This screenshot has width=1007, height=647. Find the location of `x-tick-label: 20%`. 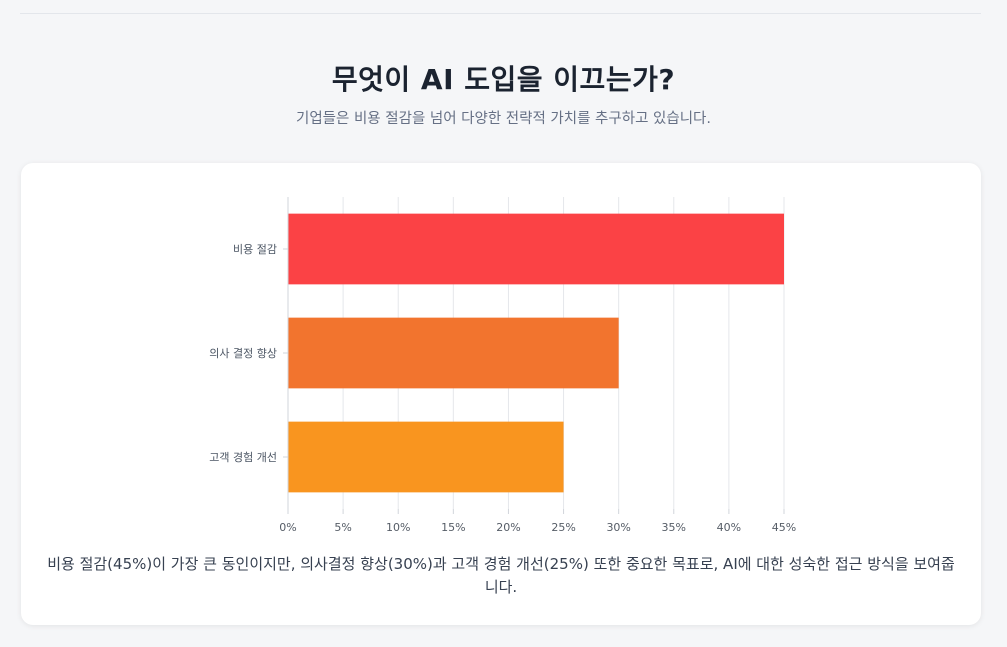

x-tick-label: 20% is located at coordinates (508, 527).